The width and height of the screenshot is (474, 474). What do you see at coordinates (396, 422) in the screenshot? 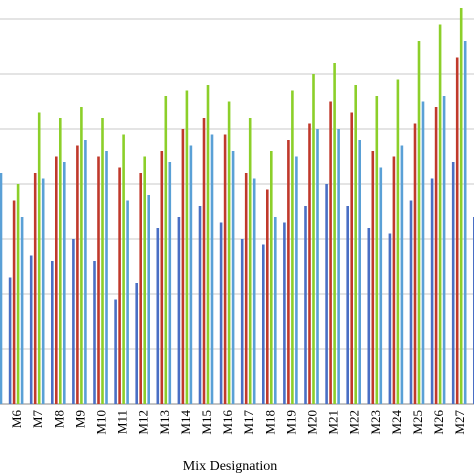
I see `x-tick-label: M24` at bounding box center [396, 422].